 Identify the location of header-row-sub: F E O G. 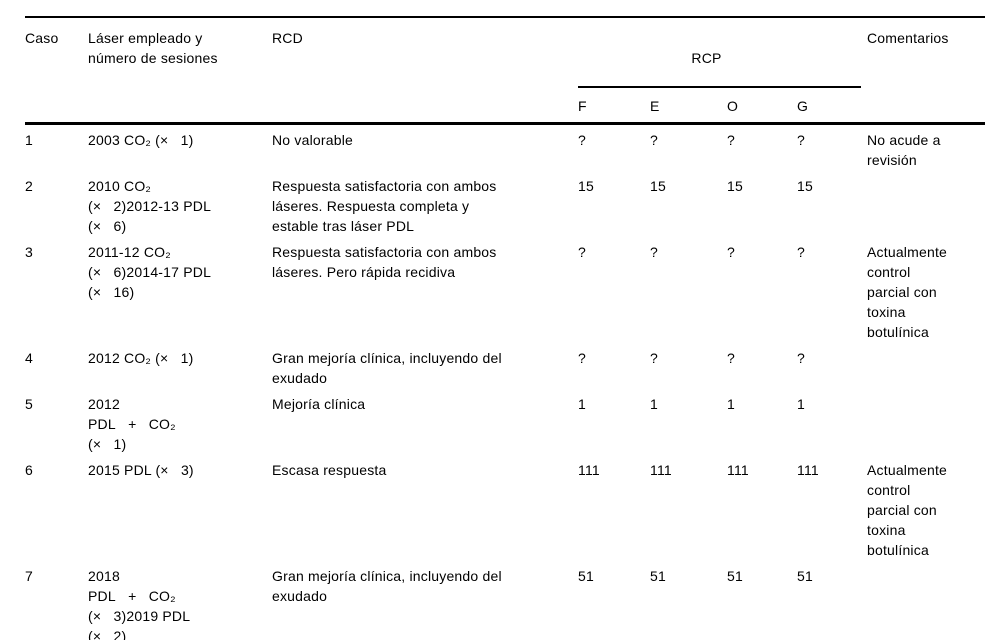
(505, 106).